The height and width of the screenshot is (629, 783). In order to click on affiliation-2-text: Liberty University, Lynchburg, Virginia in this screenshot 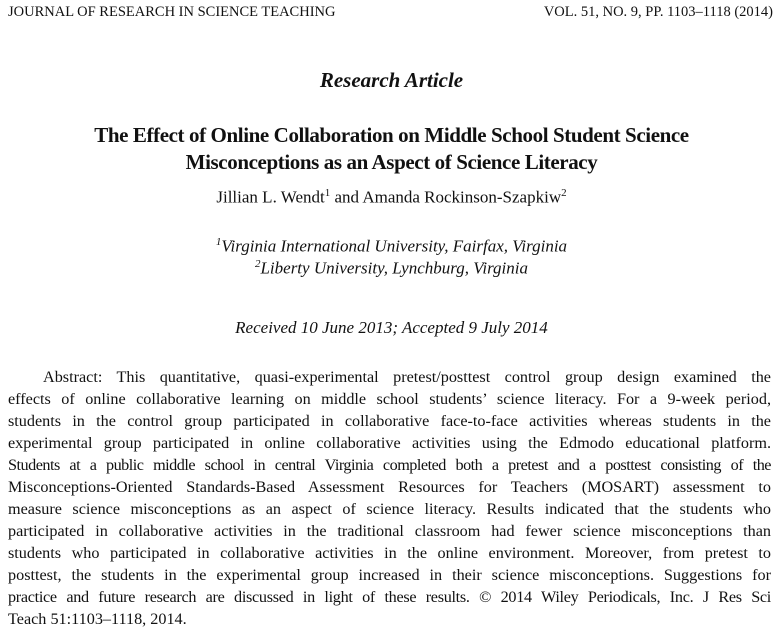, I will do `click(394, 268)`.